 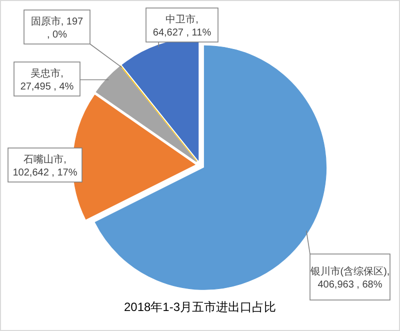 I want to click on slice-label: 吴忠市, 27,495 , 4%, so click(x=47, y=80).